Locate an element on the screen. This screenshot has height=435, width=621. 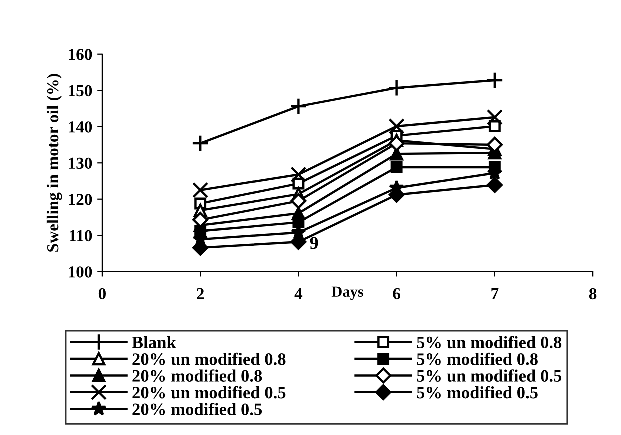
y-tick-label: 130 is located at coordinates (80, 164).